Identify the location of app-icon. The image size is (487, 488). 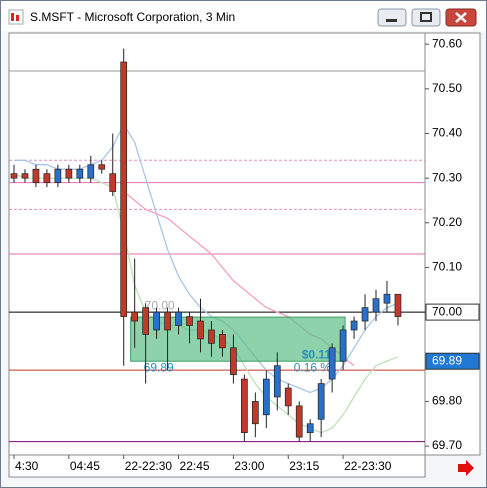
(16, 17).